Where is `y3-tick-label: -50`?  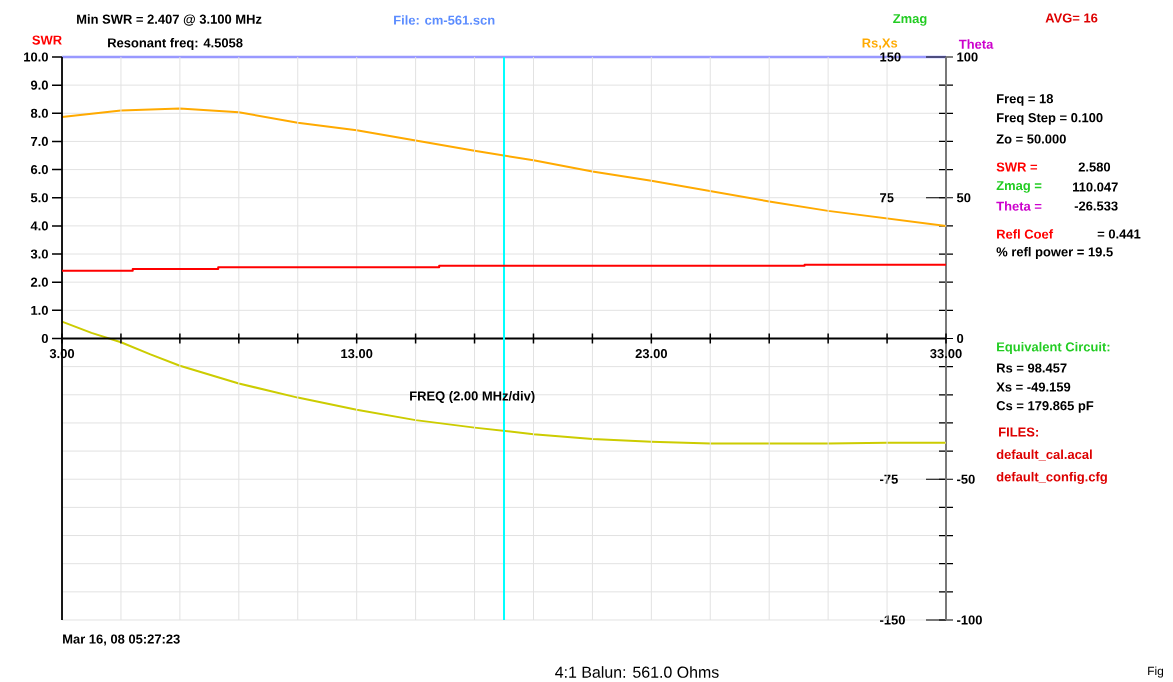
y3-tick-label: -50 is located at coordinates (966, 479).